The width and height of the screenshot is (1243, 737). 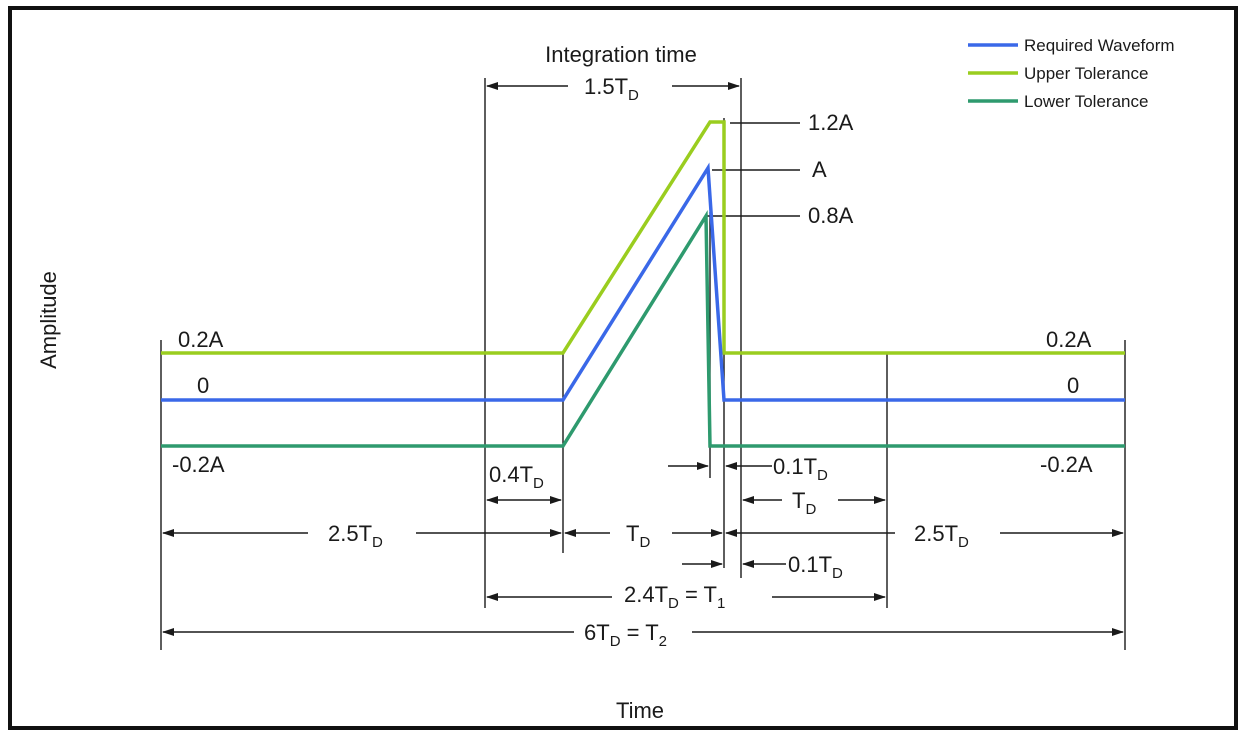 I want to click on dim-rise-offset: 0.4TD, so click(x=516, y=477).